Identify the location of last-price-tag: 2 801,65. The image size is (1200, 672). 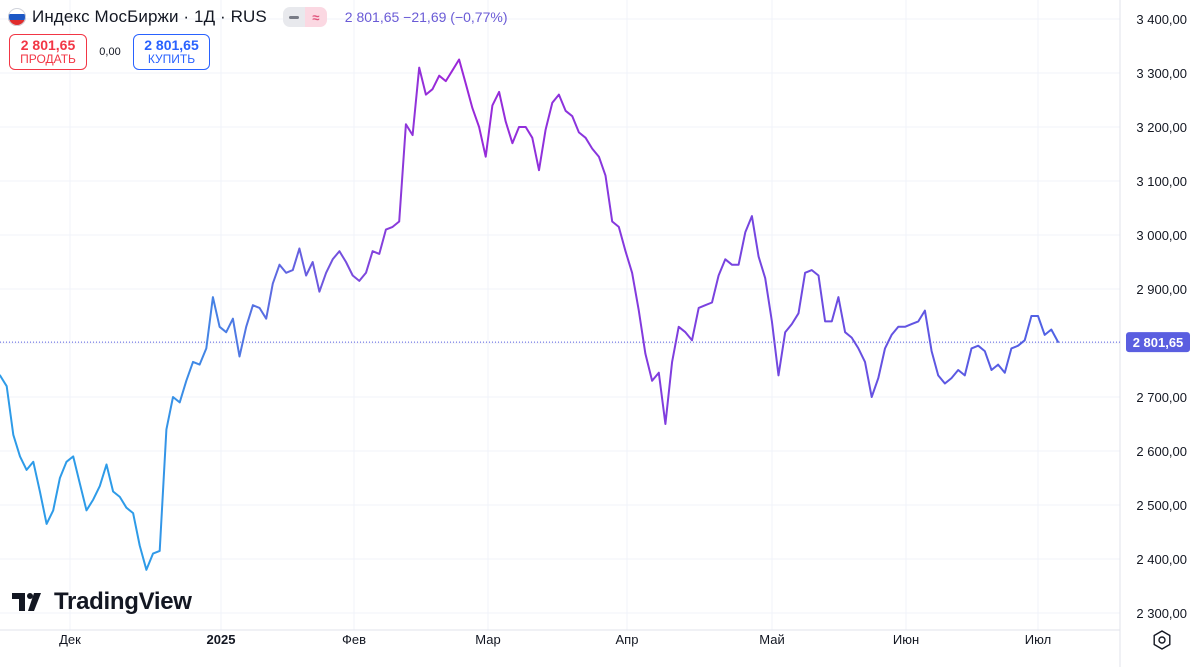
(1158, 342).